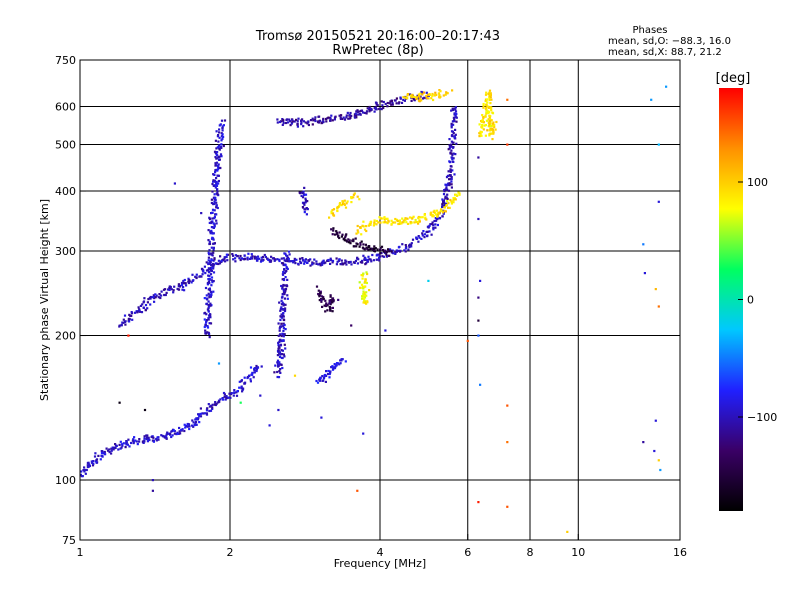 This screenshot has width=800, height=600. I want to click on x-axis-ticks: 1 2 4 6 8 10 16, so click(382, 546).